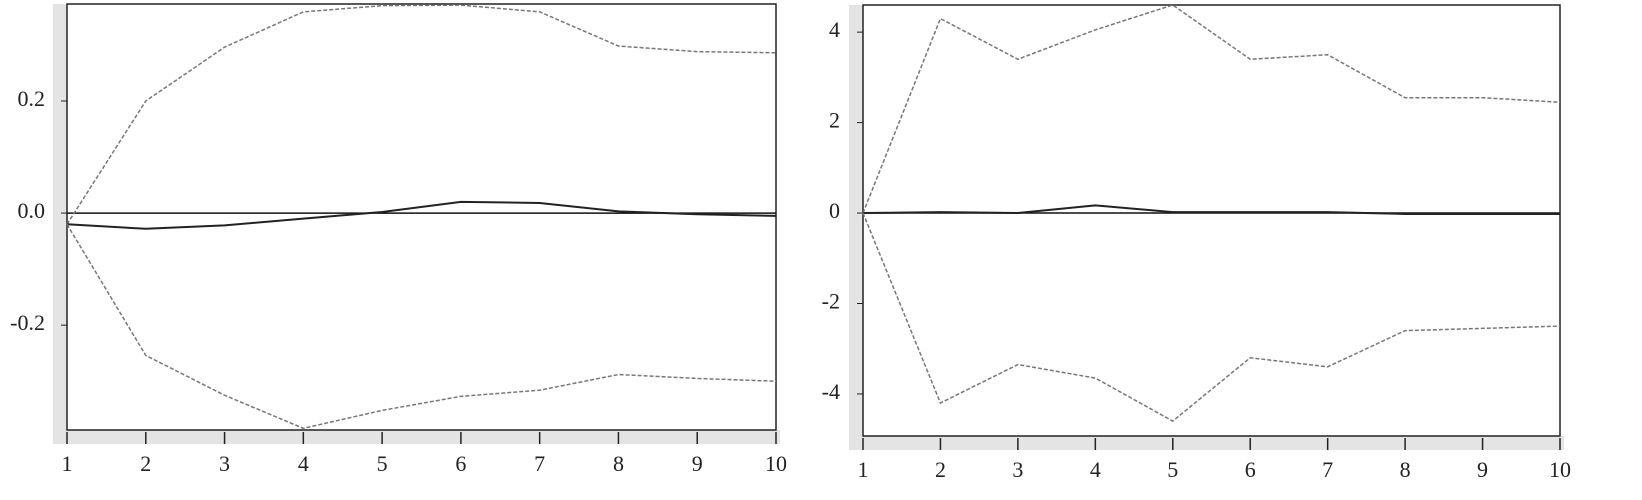 This screenshot has width=1642, height=500. I want to click on y-tick-label: -4, so click(831, 391).